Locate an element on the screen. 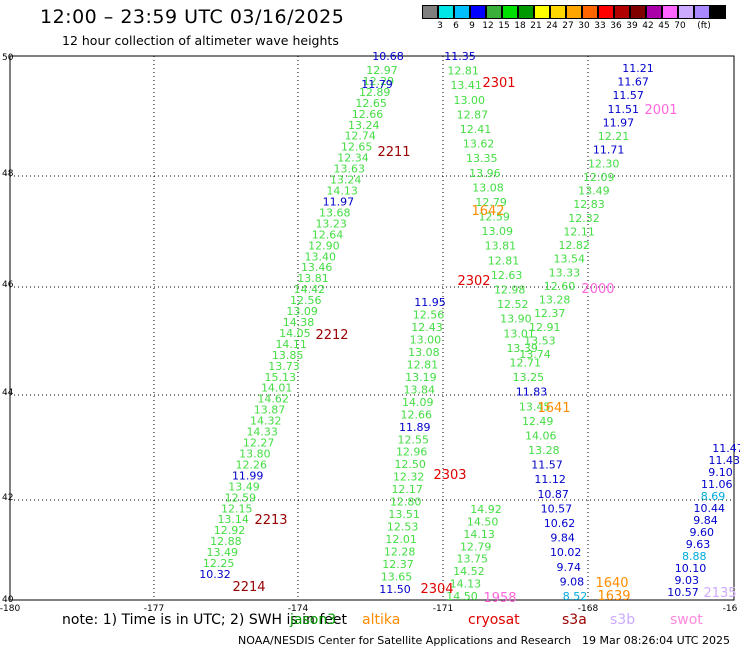 The image size is (740, 650). track-c-value: 12.43 is located at coordinates (427, 327).